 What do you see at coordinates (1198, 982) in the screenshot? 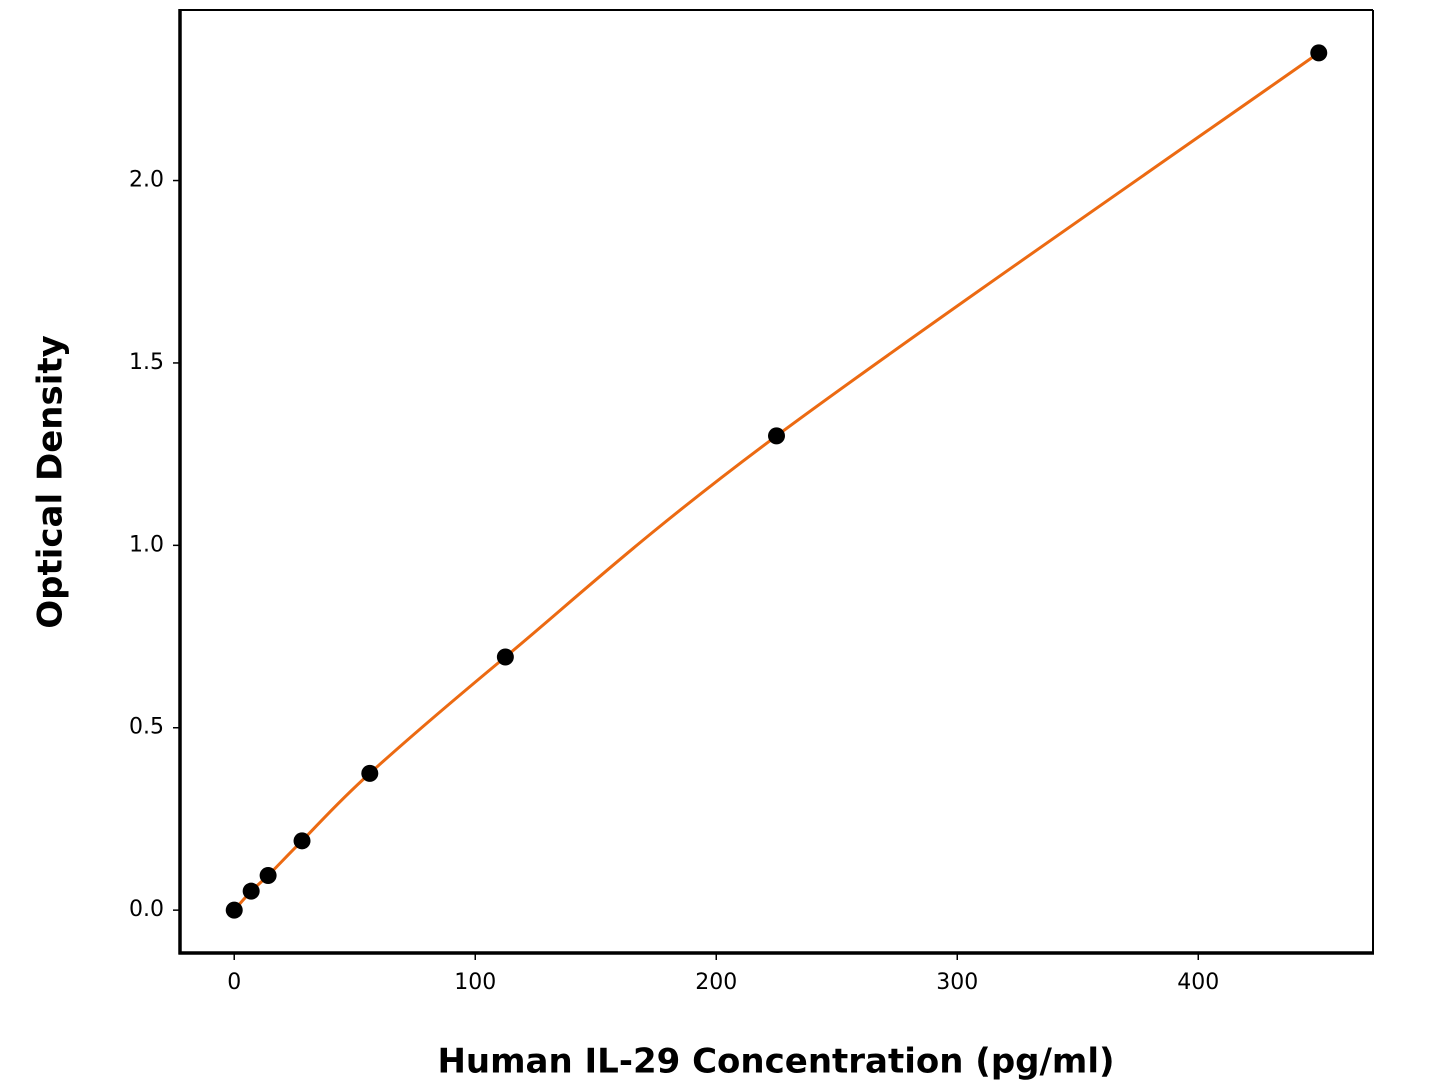
I see `x-tick-label: 400` at bounding box center [1198, 982].